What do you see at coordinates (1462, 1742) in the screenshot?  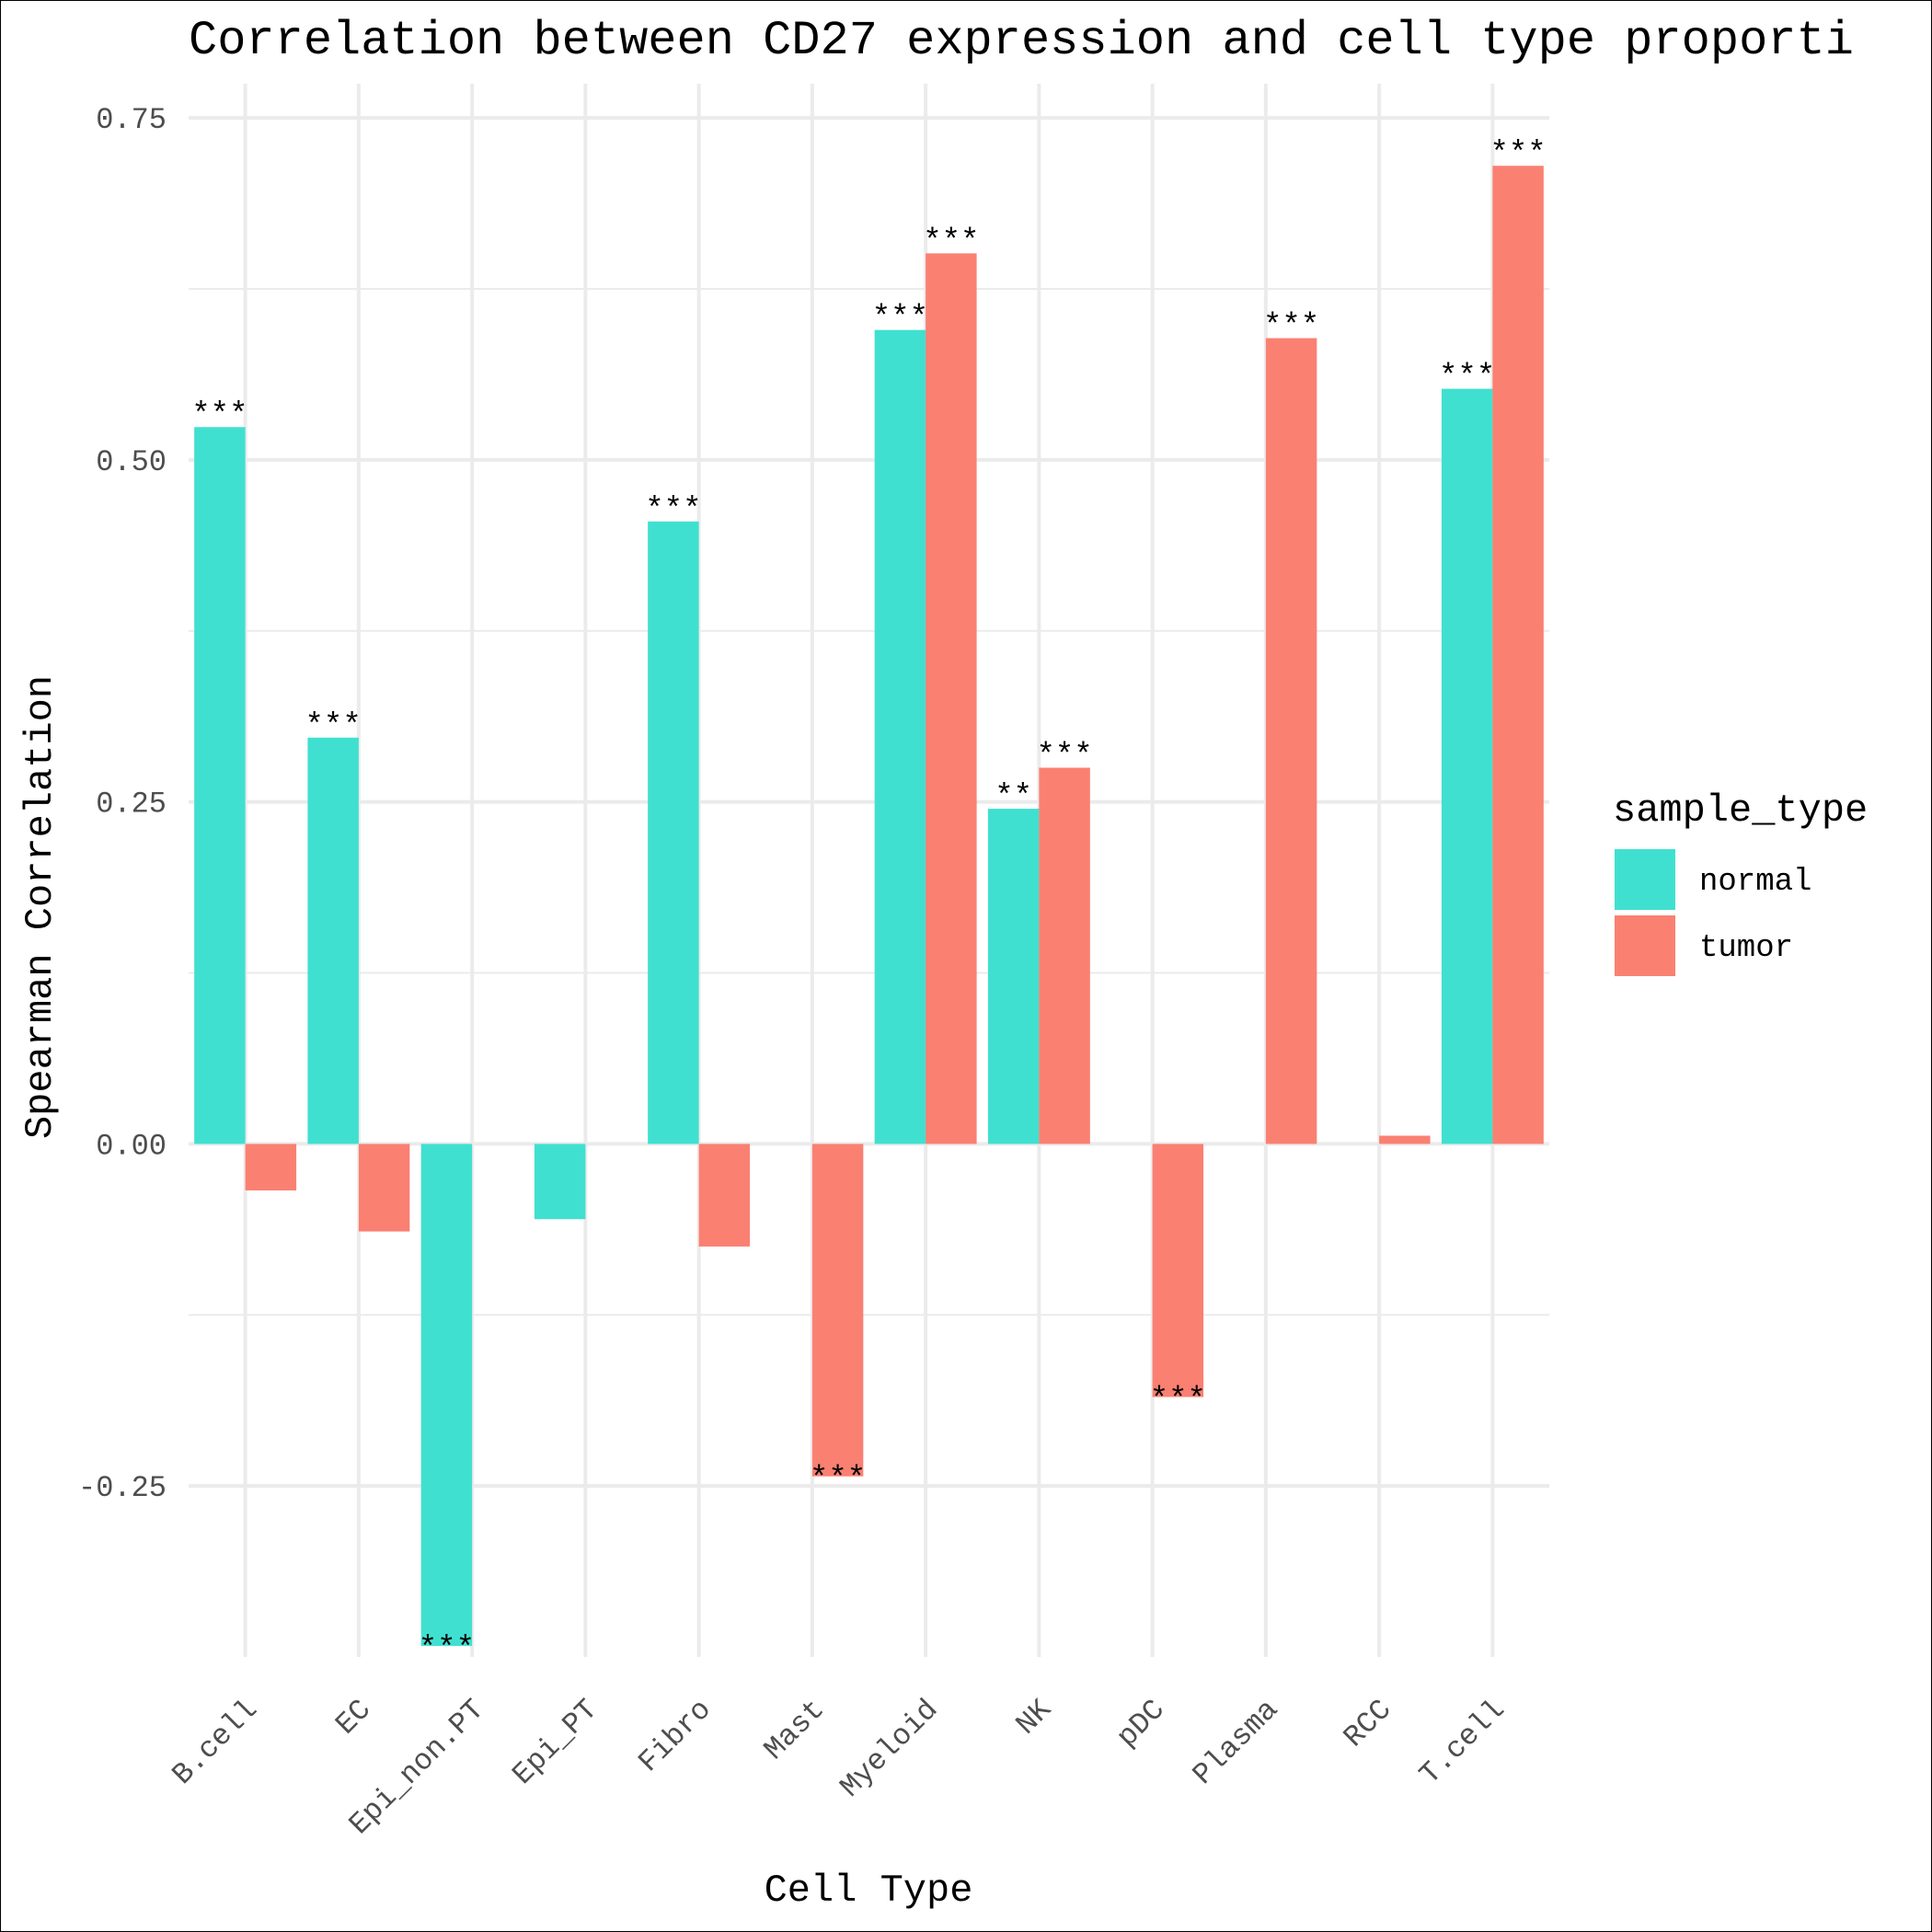 I see `x-tick-label: T.cell` at bounding box center [1462, 1742].